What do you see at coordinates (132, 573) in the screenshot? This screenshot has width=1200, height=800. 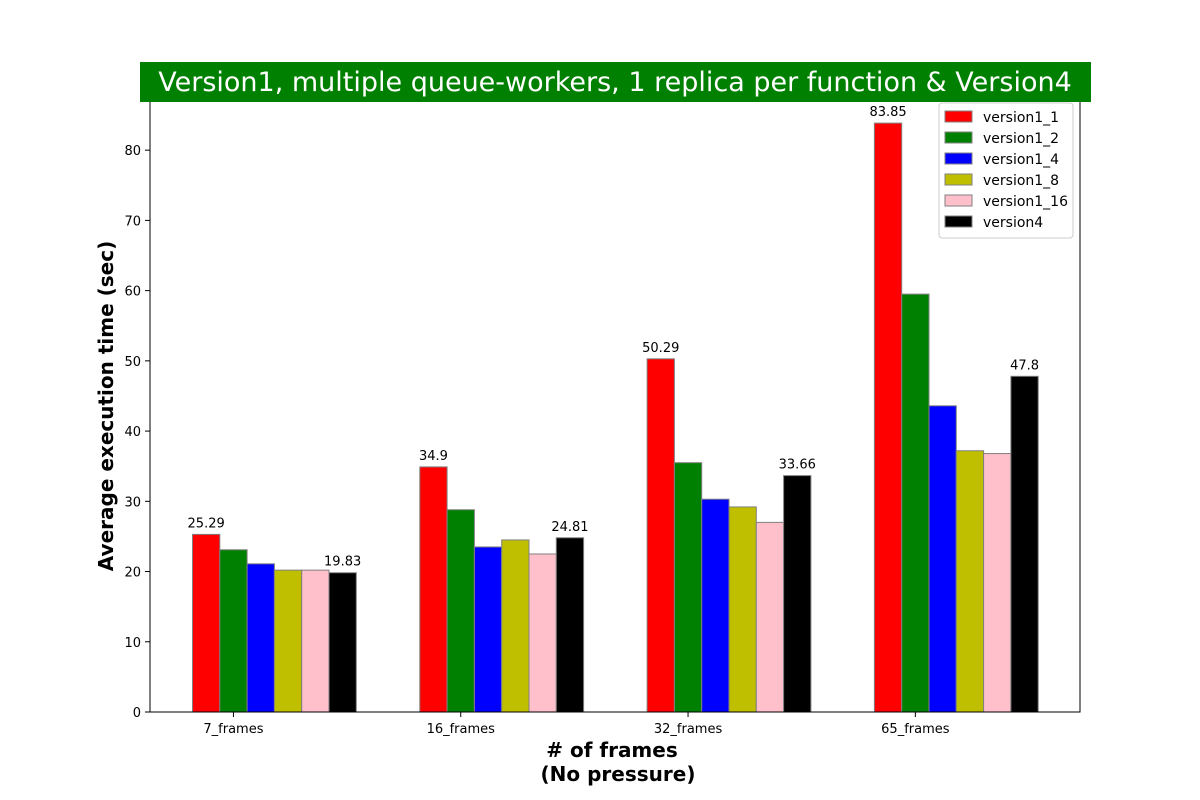 I see `y-tick-label: 20` at bounding box center [132, 573].